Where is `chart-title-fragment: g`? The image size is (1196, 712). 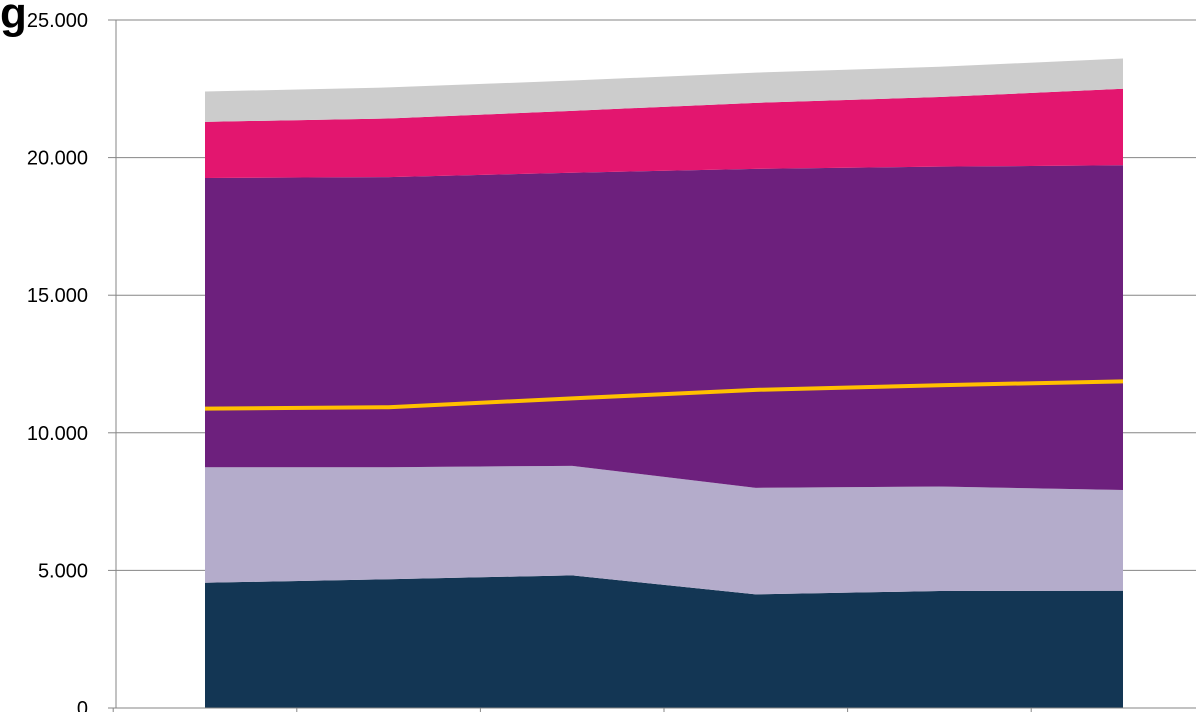
chart-title-fragment: g is located at coordinates (13, 19).